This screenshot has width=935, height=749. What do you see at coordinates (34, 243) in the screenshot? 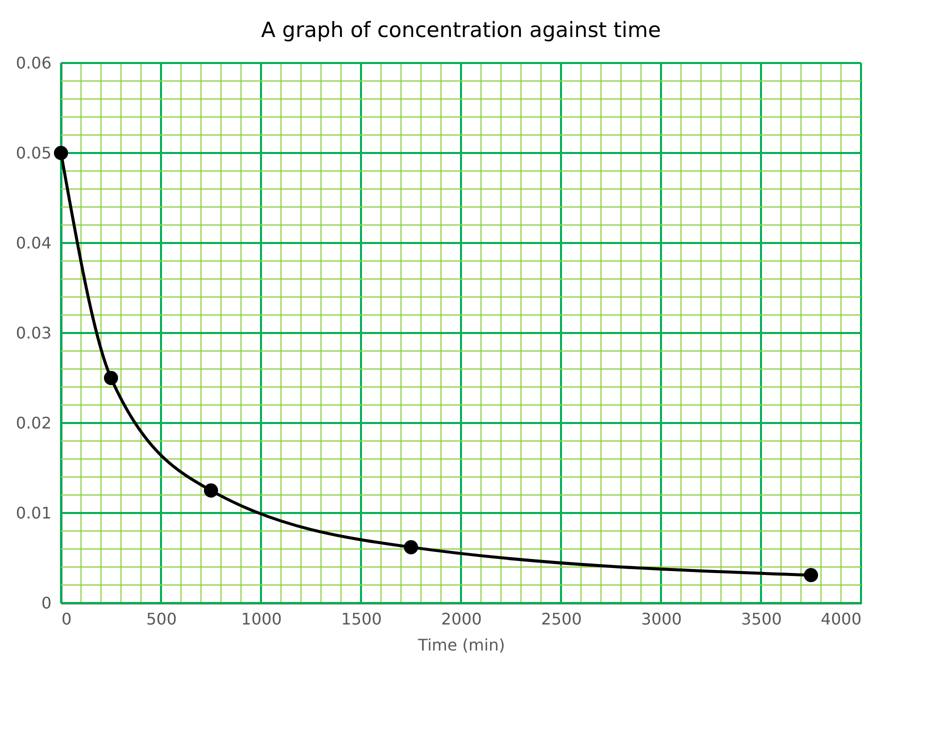
I see `y-tick-label: 0.04` at bounding box center [34, 243].